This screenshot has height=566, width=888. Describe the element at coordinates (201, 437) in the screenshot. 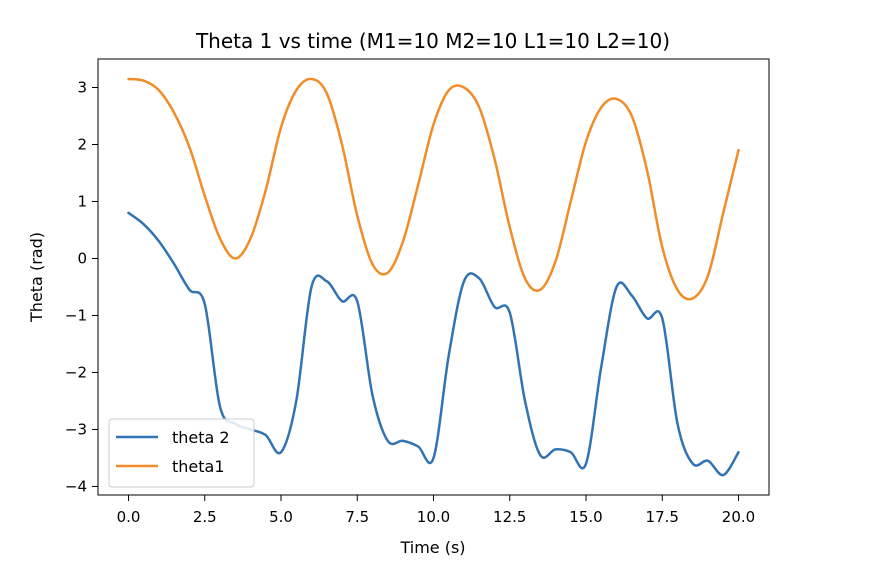

I see `legend-label-series-0: theta 2` at that location.